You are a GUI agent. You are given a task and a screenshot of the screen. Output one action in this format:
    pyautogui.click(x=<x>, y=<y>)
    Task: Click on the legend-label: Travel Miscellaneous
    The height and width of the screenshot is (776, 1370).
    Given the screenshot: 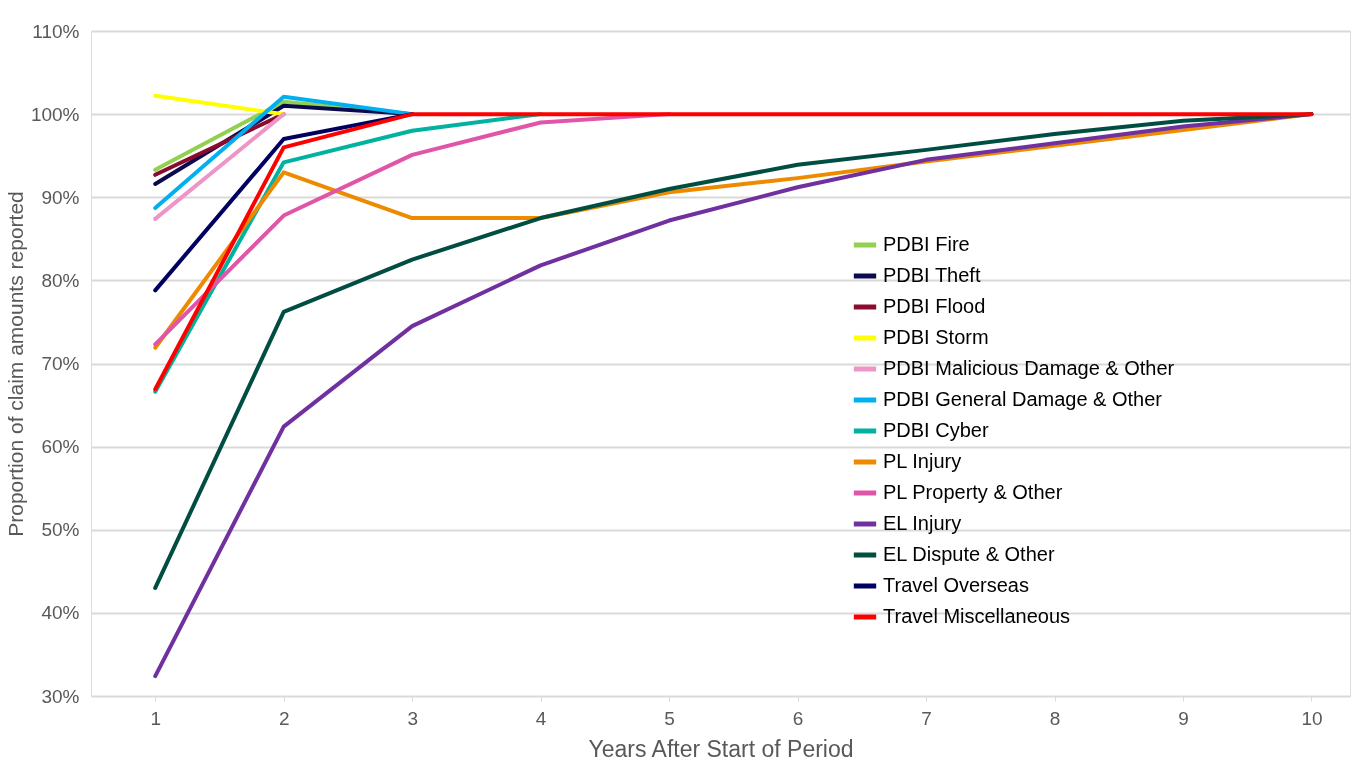 What is the action you would take?
    pyautogui.click(x=977, y=616)
    